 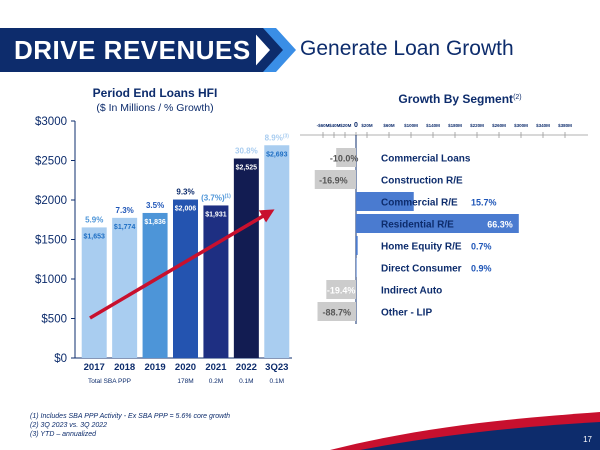 What do you see at coordinates (216, 197) in the screenshot?
I see `growth-label: (3.7%)(1)` at bounding box center [216, 197].